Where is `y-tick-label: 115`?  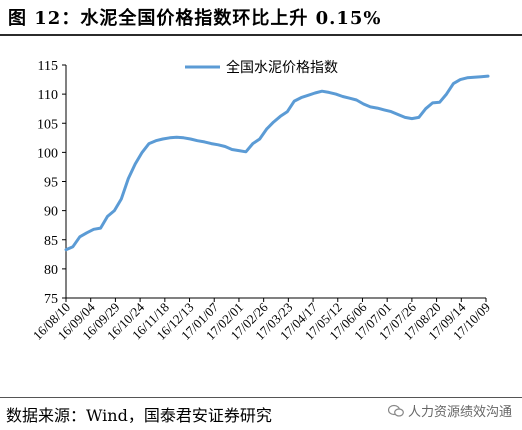 y-tick-label: 115 is located at coordinates (48, 66).